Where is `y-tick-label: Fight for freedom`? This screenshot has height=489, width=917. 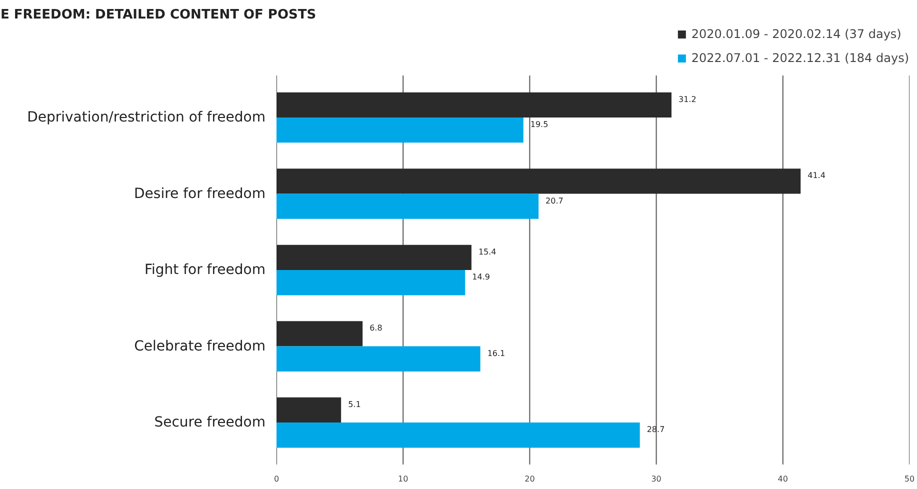
y-tick-label: Fight for freedom is located at coordinates (205, 270).